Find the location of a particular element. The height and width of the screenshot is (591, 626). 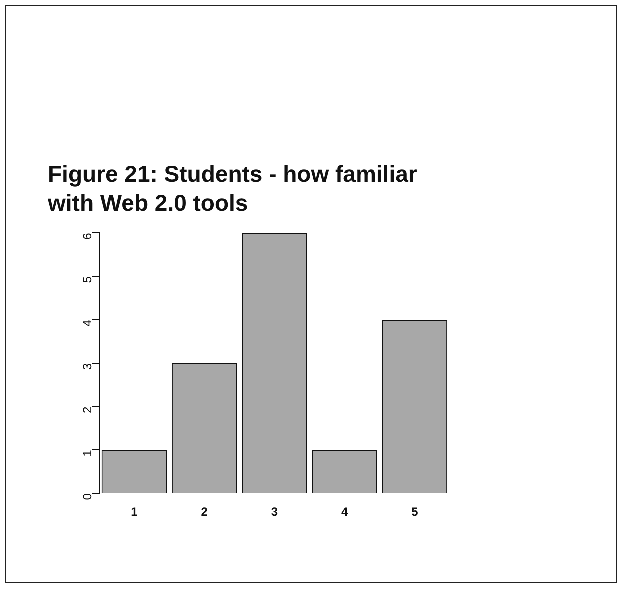

y-tick-label: 6 is located at coordinates (87, 236).